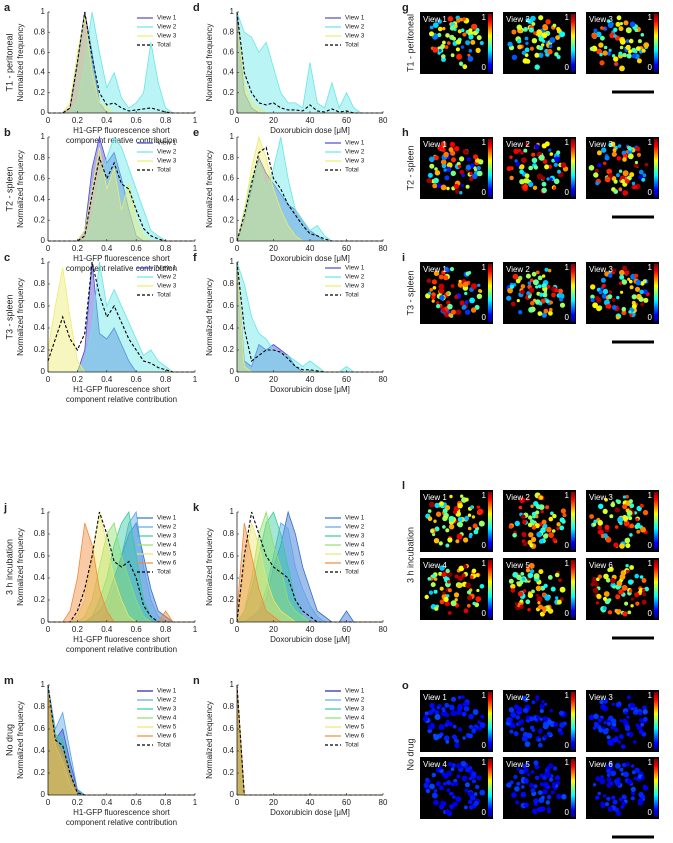 The image size is (673, 843). Describe the element at coordinates (40, 577) in the screenshot. I see `y-tick-label: 0.4` at that location.